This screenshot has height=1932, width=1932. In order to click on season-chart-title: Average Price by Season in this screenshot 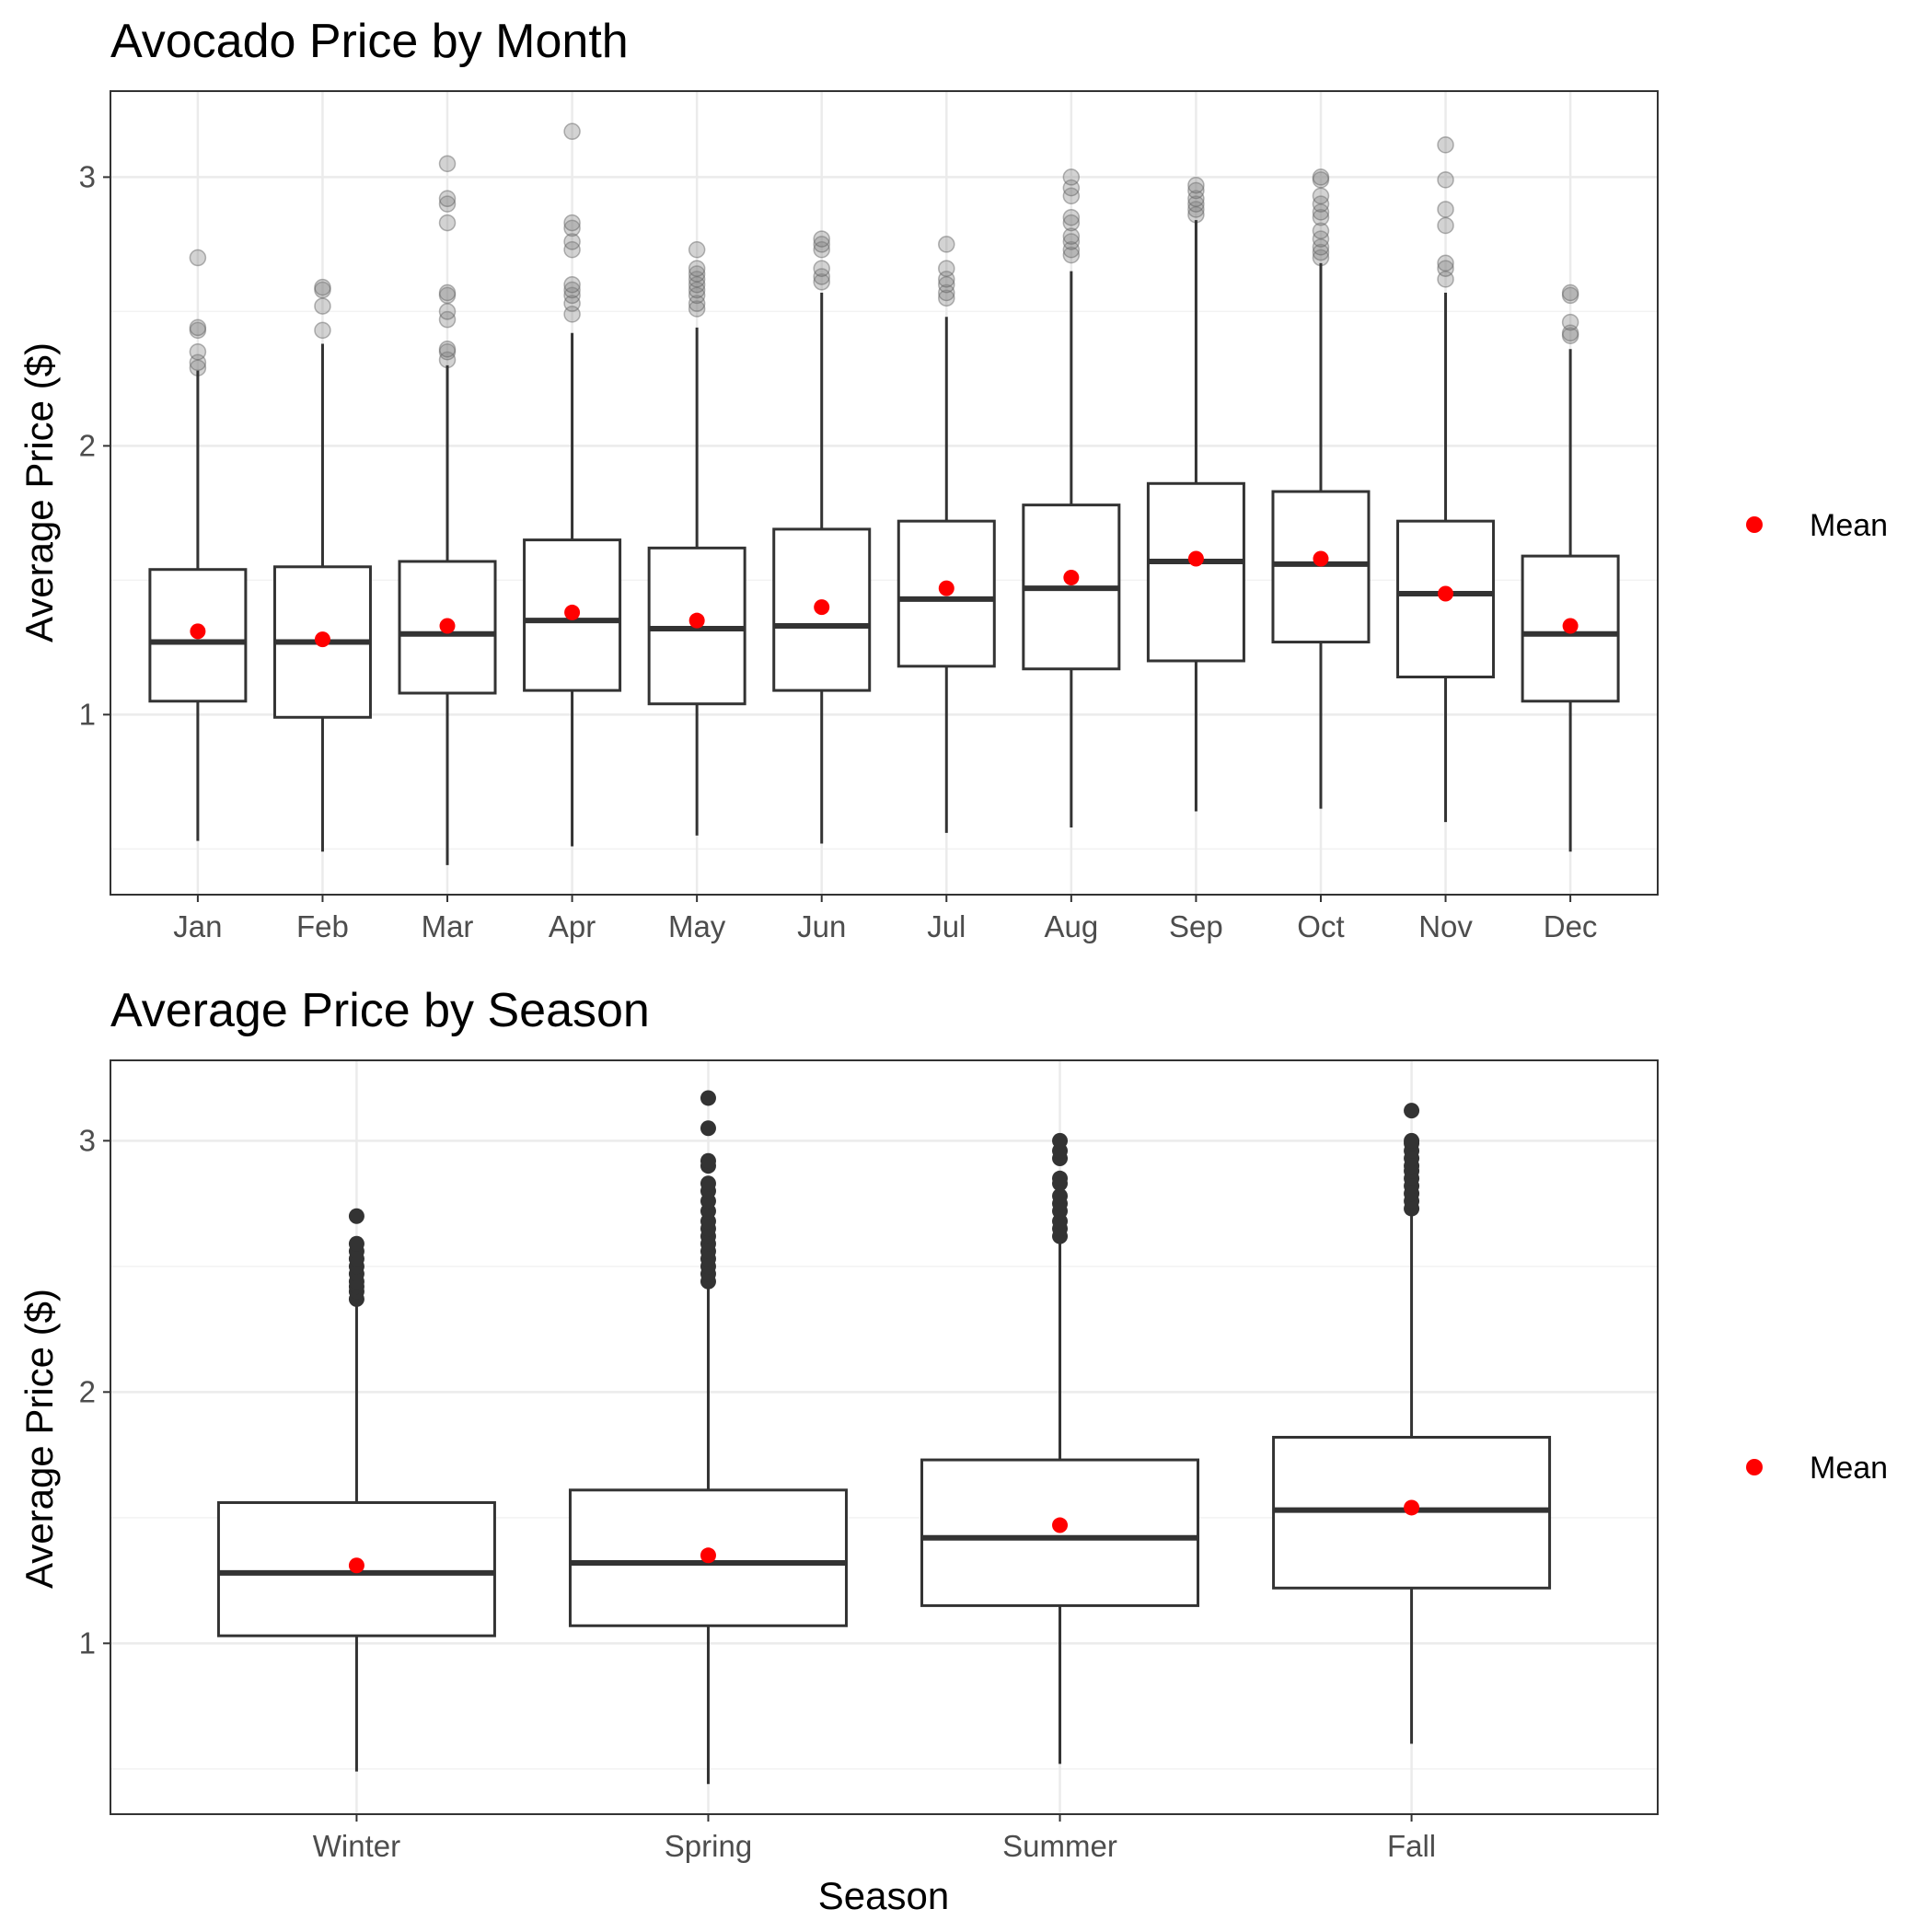, I will do `click(380, 1011)`.